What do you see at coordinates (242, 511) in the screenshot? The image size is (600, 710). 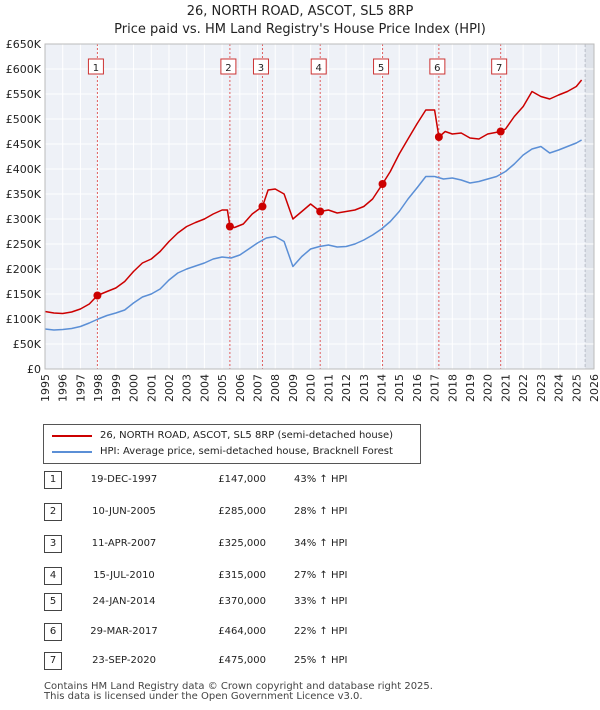 I see `sale-price: £285,000` at bounding box center [242, 511].